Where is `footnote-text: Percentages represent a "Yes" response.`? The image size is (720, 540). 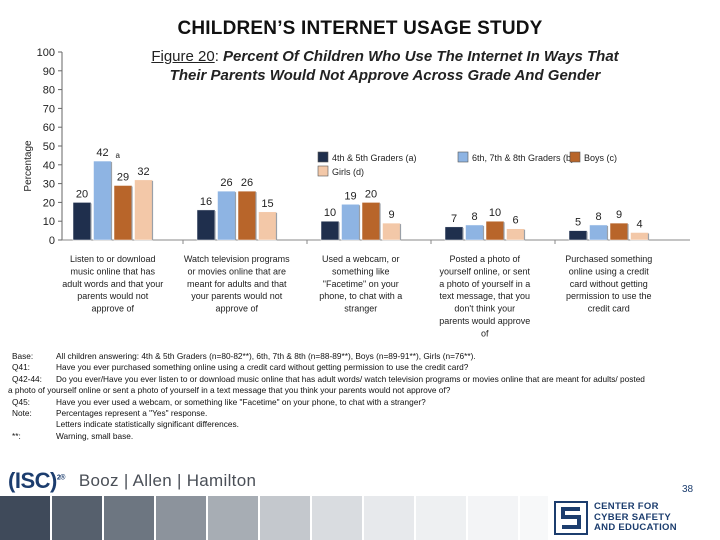 footnote-text: Percentages represent a "Yes" response. is located at coordinates (132, 413).